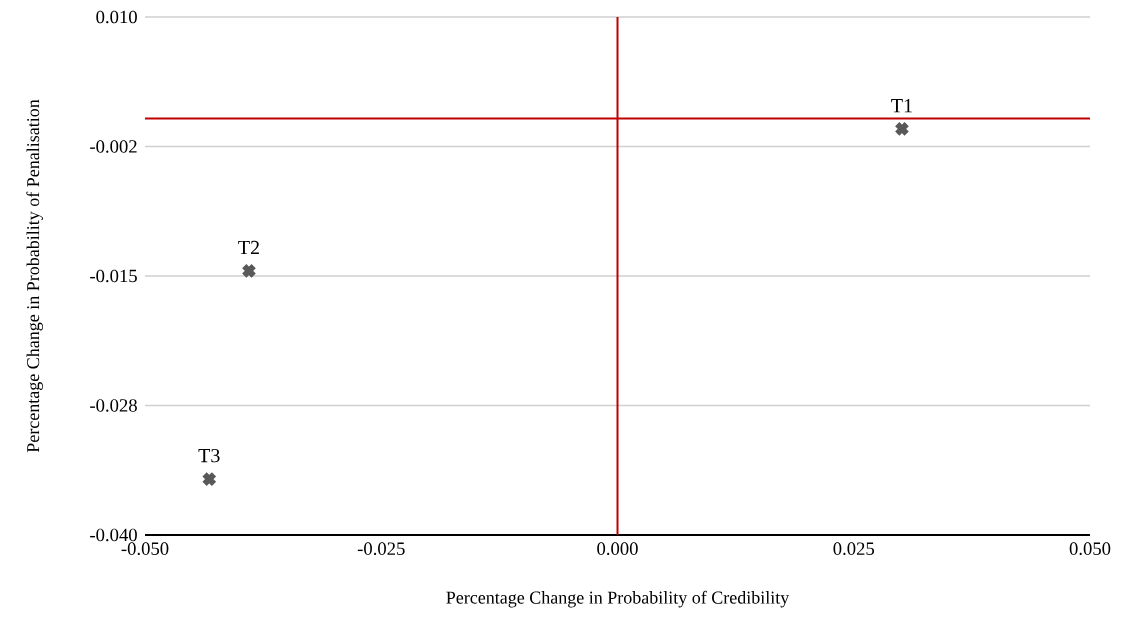 The width and height of the screenshot is (1121, 620). I want to click on y-axis-title: Percentage Change in Probability of Penalisation, so click(34, 276).